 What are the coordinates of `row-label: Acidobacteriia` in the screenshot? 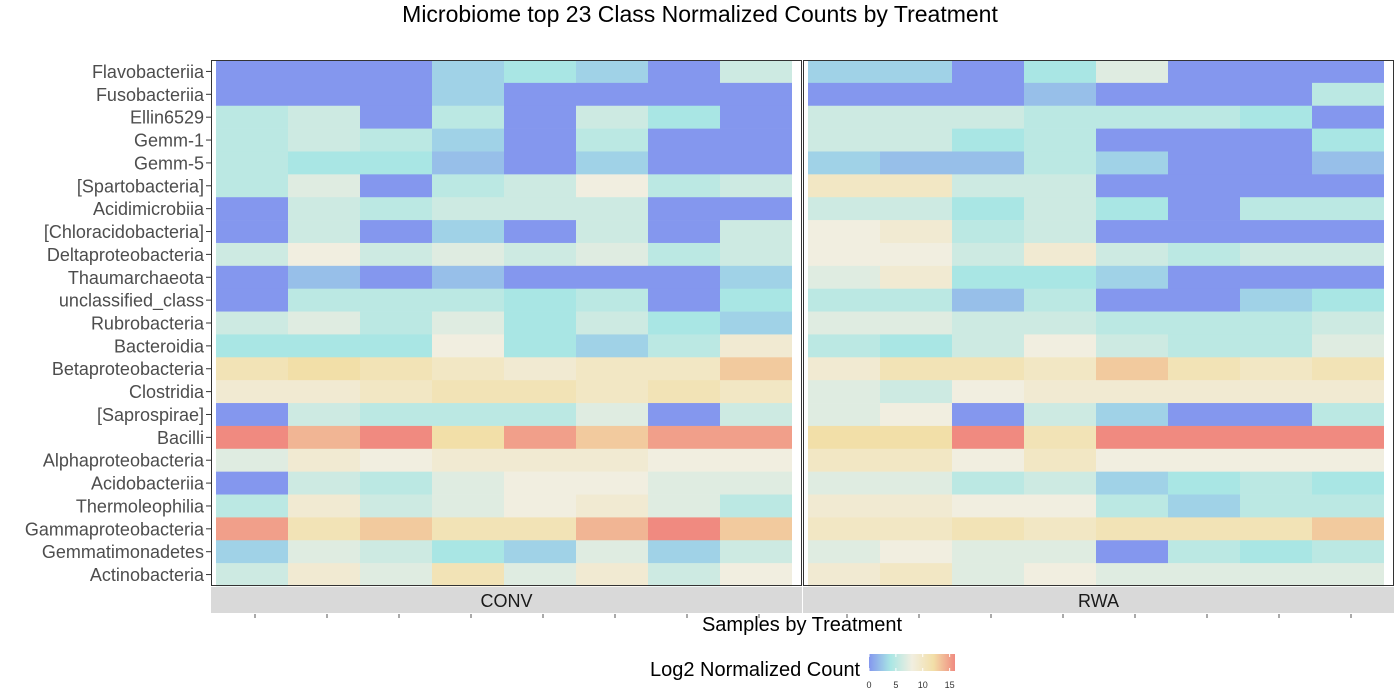 It's located at (148, 484).